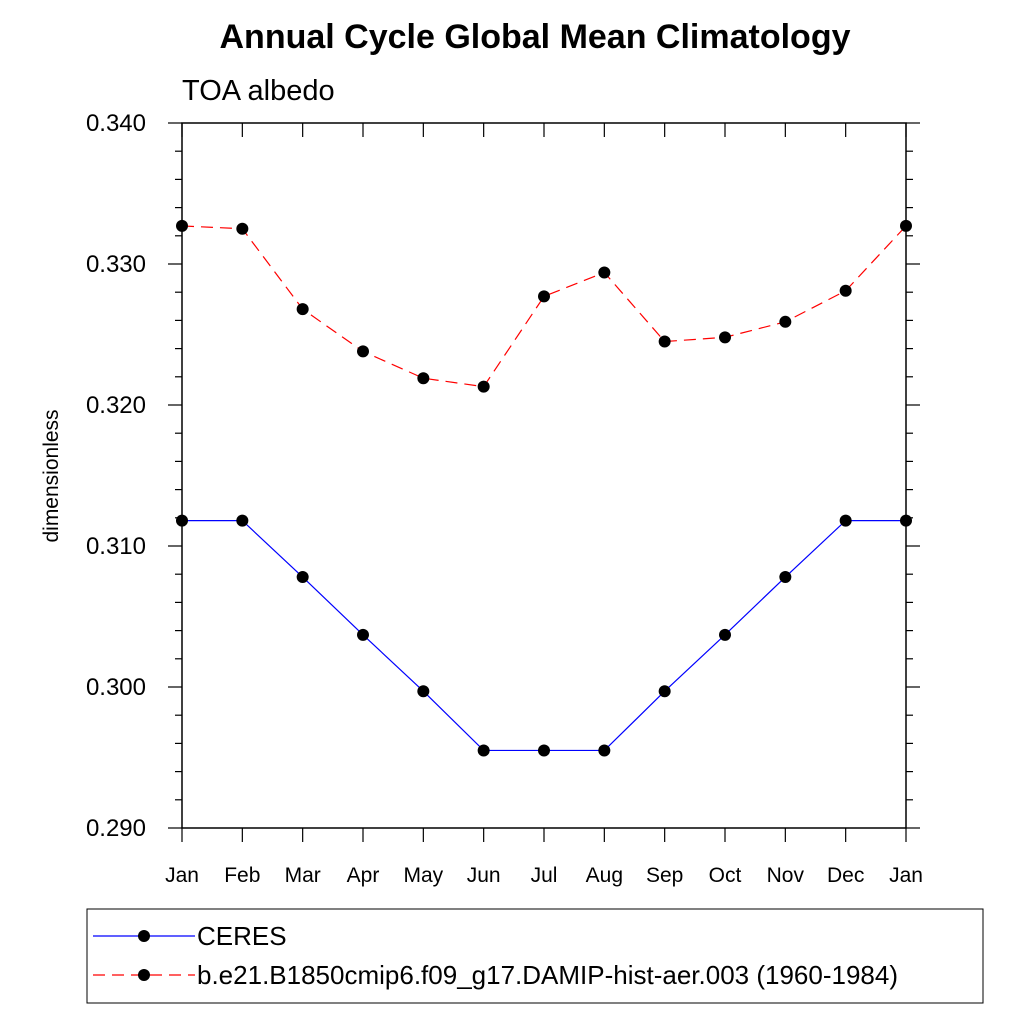 This screenshot has height=1024, width=1024. I want to click on y-axis-label: dimensionless, so click(51, 475).